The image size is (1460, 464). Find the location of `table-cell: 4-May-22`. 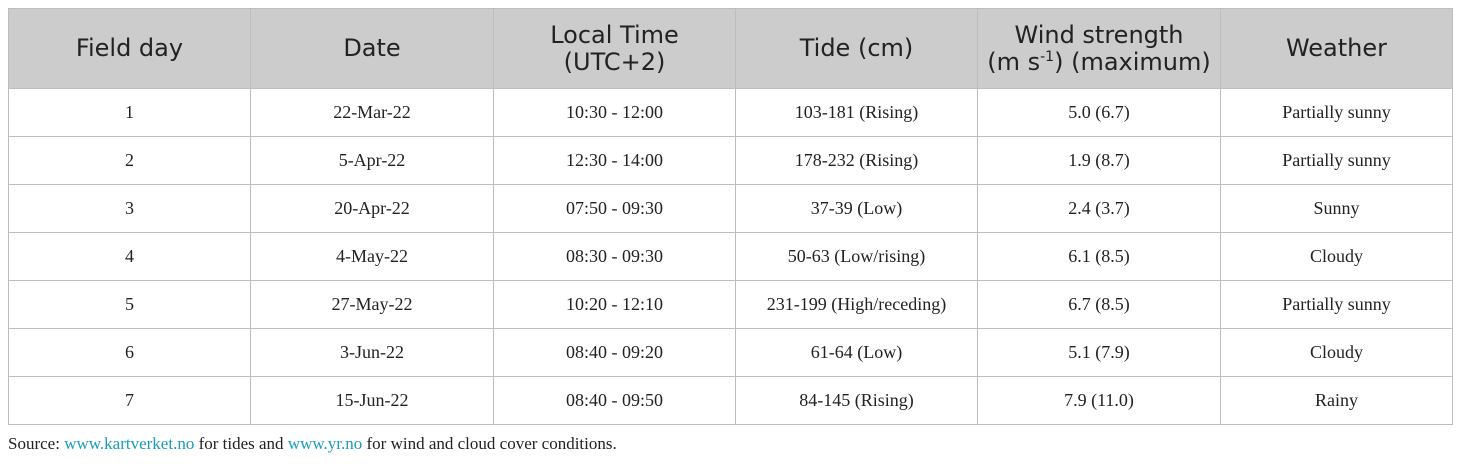

table-cell: 4-May-22 is located at coordinates (372, 256).